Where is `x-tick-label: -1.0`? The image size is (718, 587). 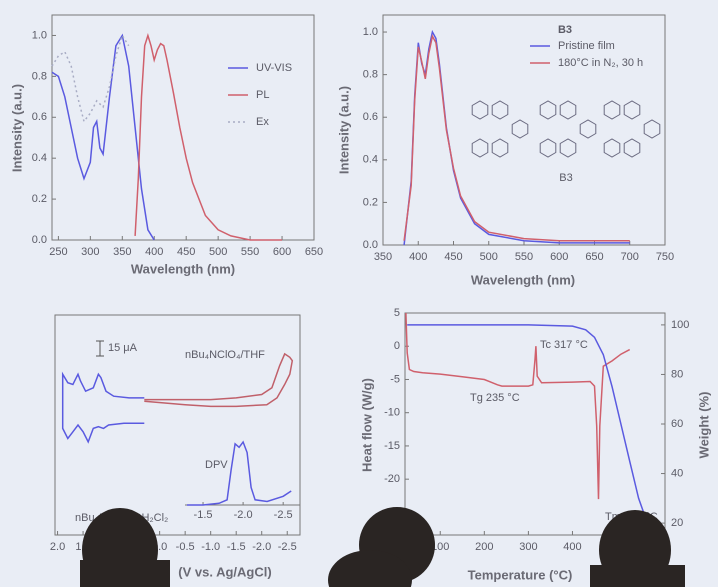 x-tick-label: -1.0 is located at coordinates (210, 547).